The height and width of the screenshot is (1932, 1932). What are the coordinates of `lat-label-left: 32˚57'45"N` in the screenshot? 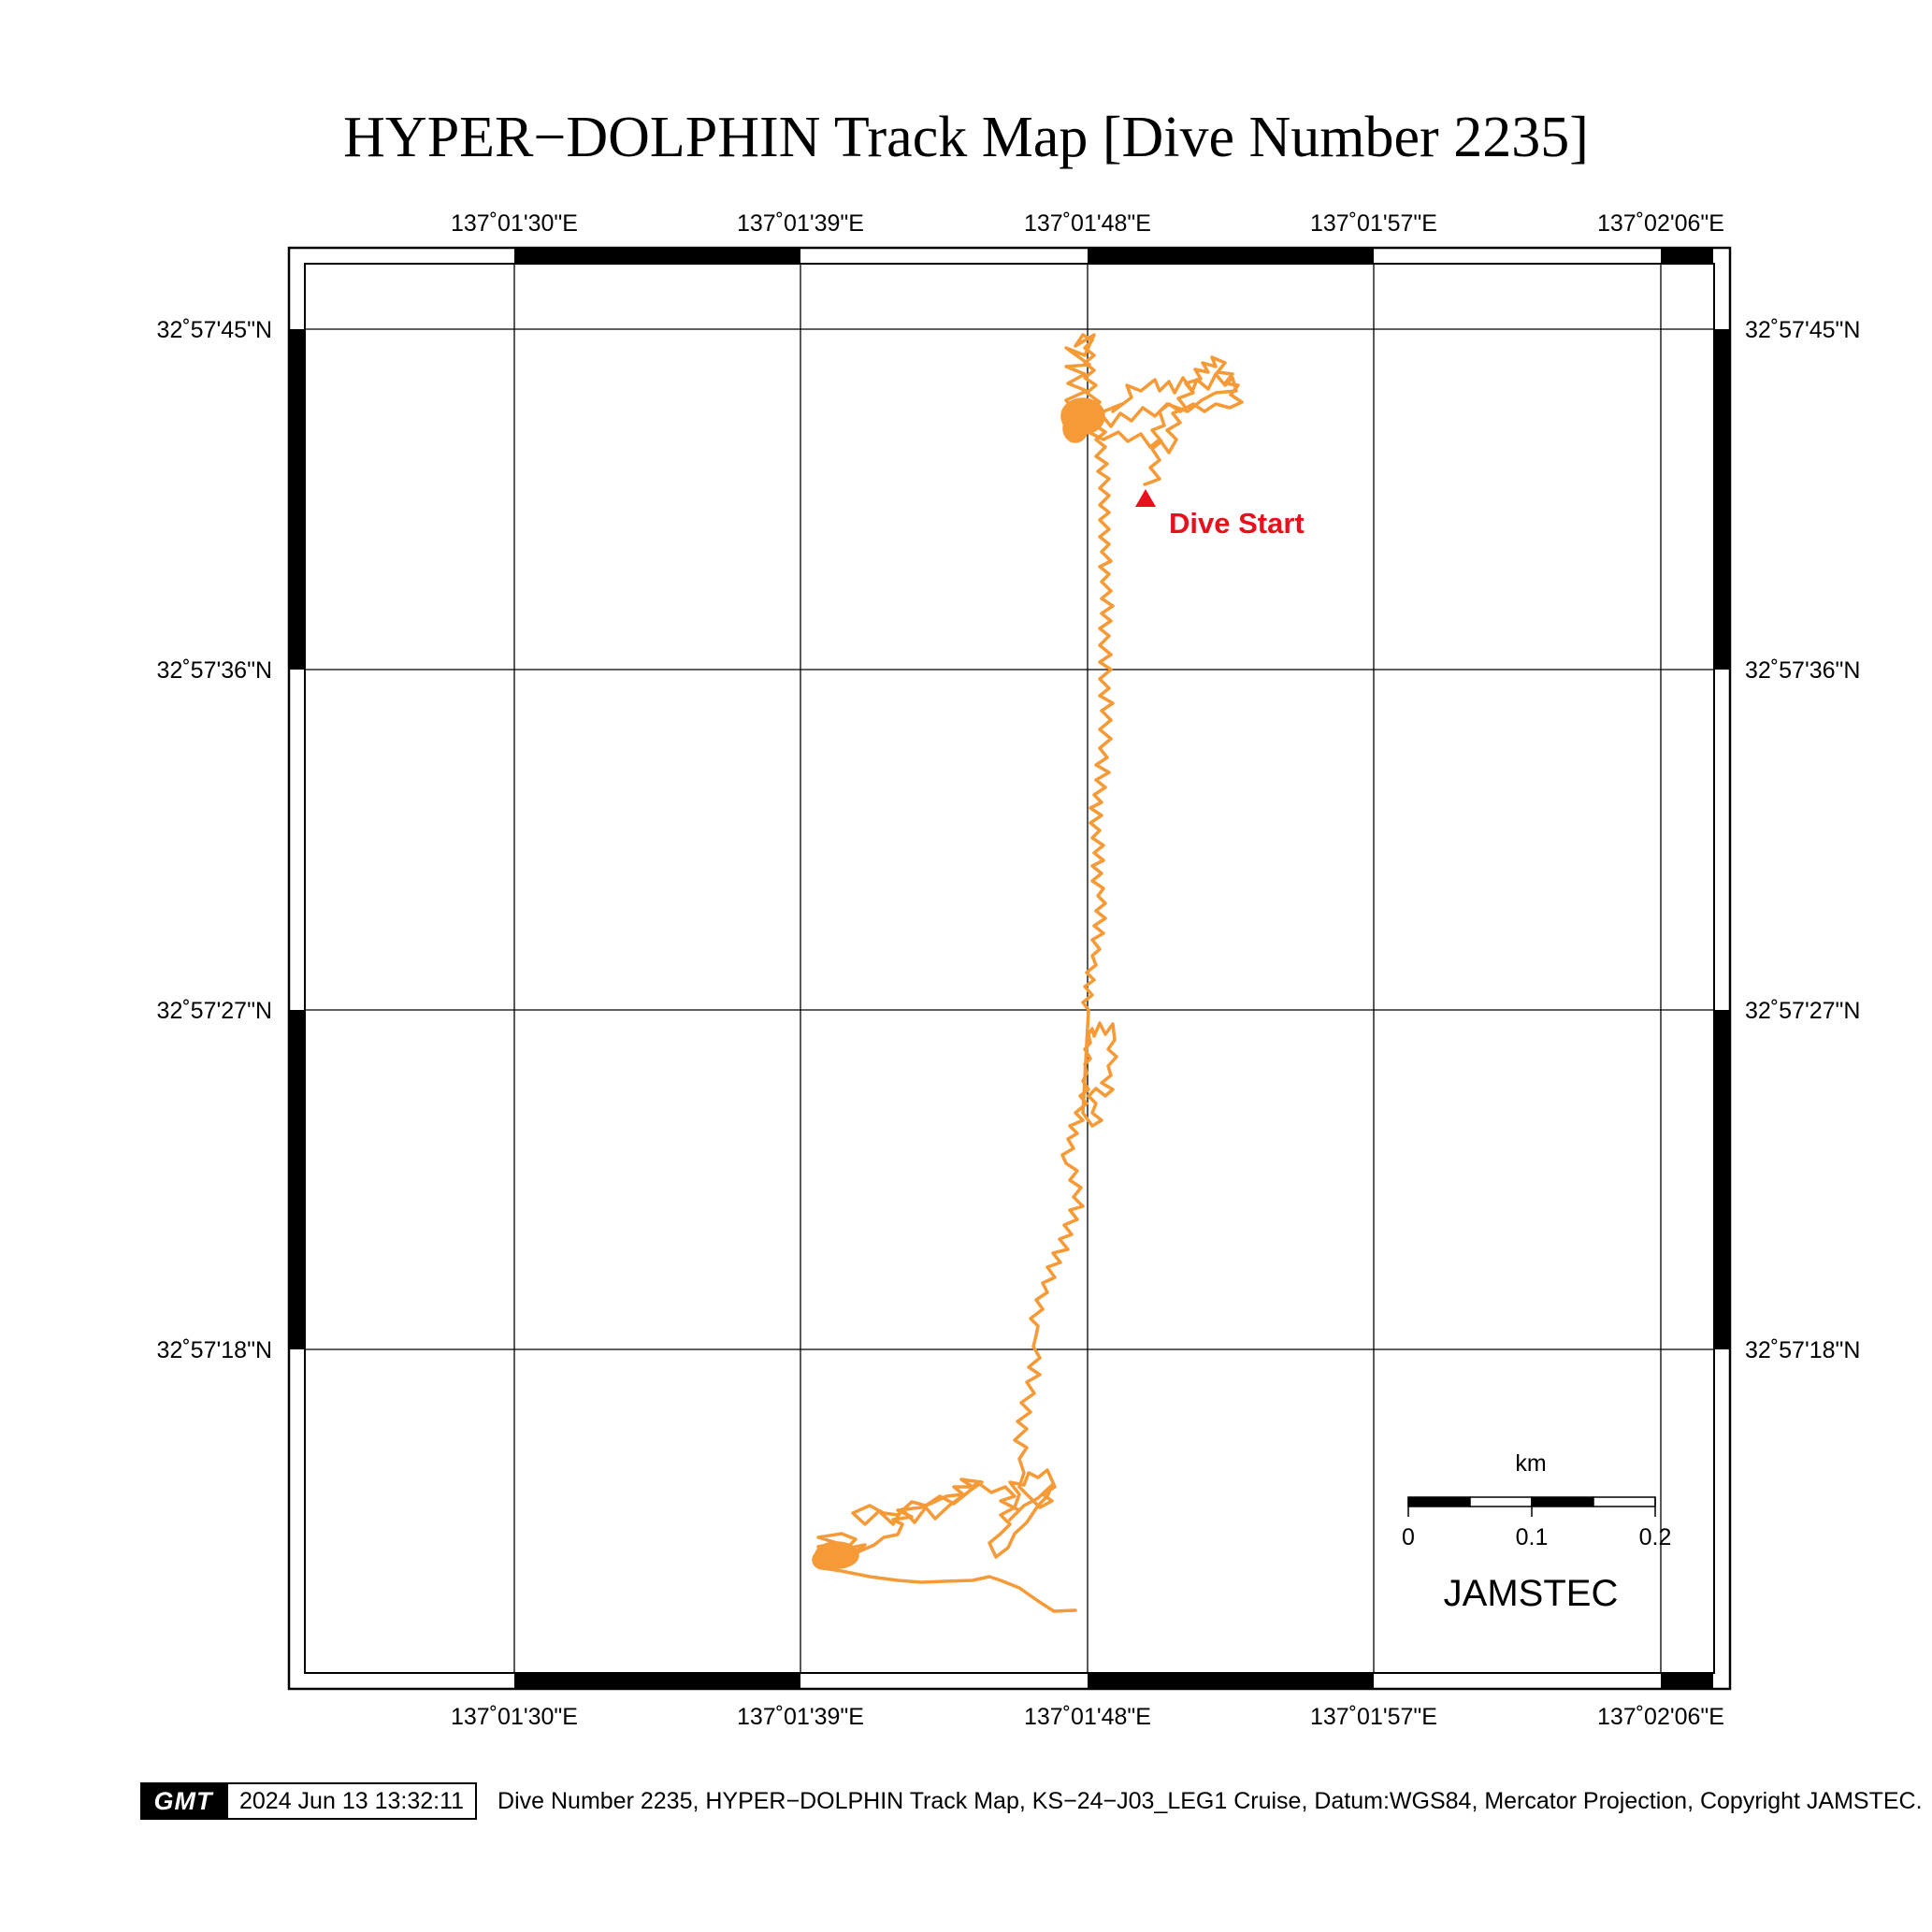 It's located at (214, 330).